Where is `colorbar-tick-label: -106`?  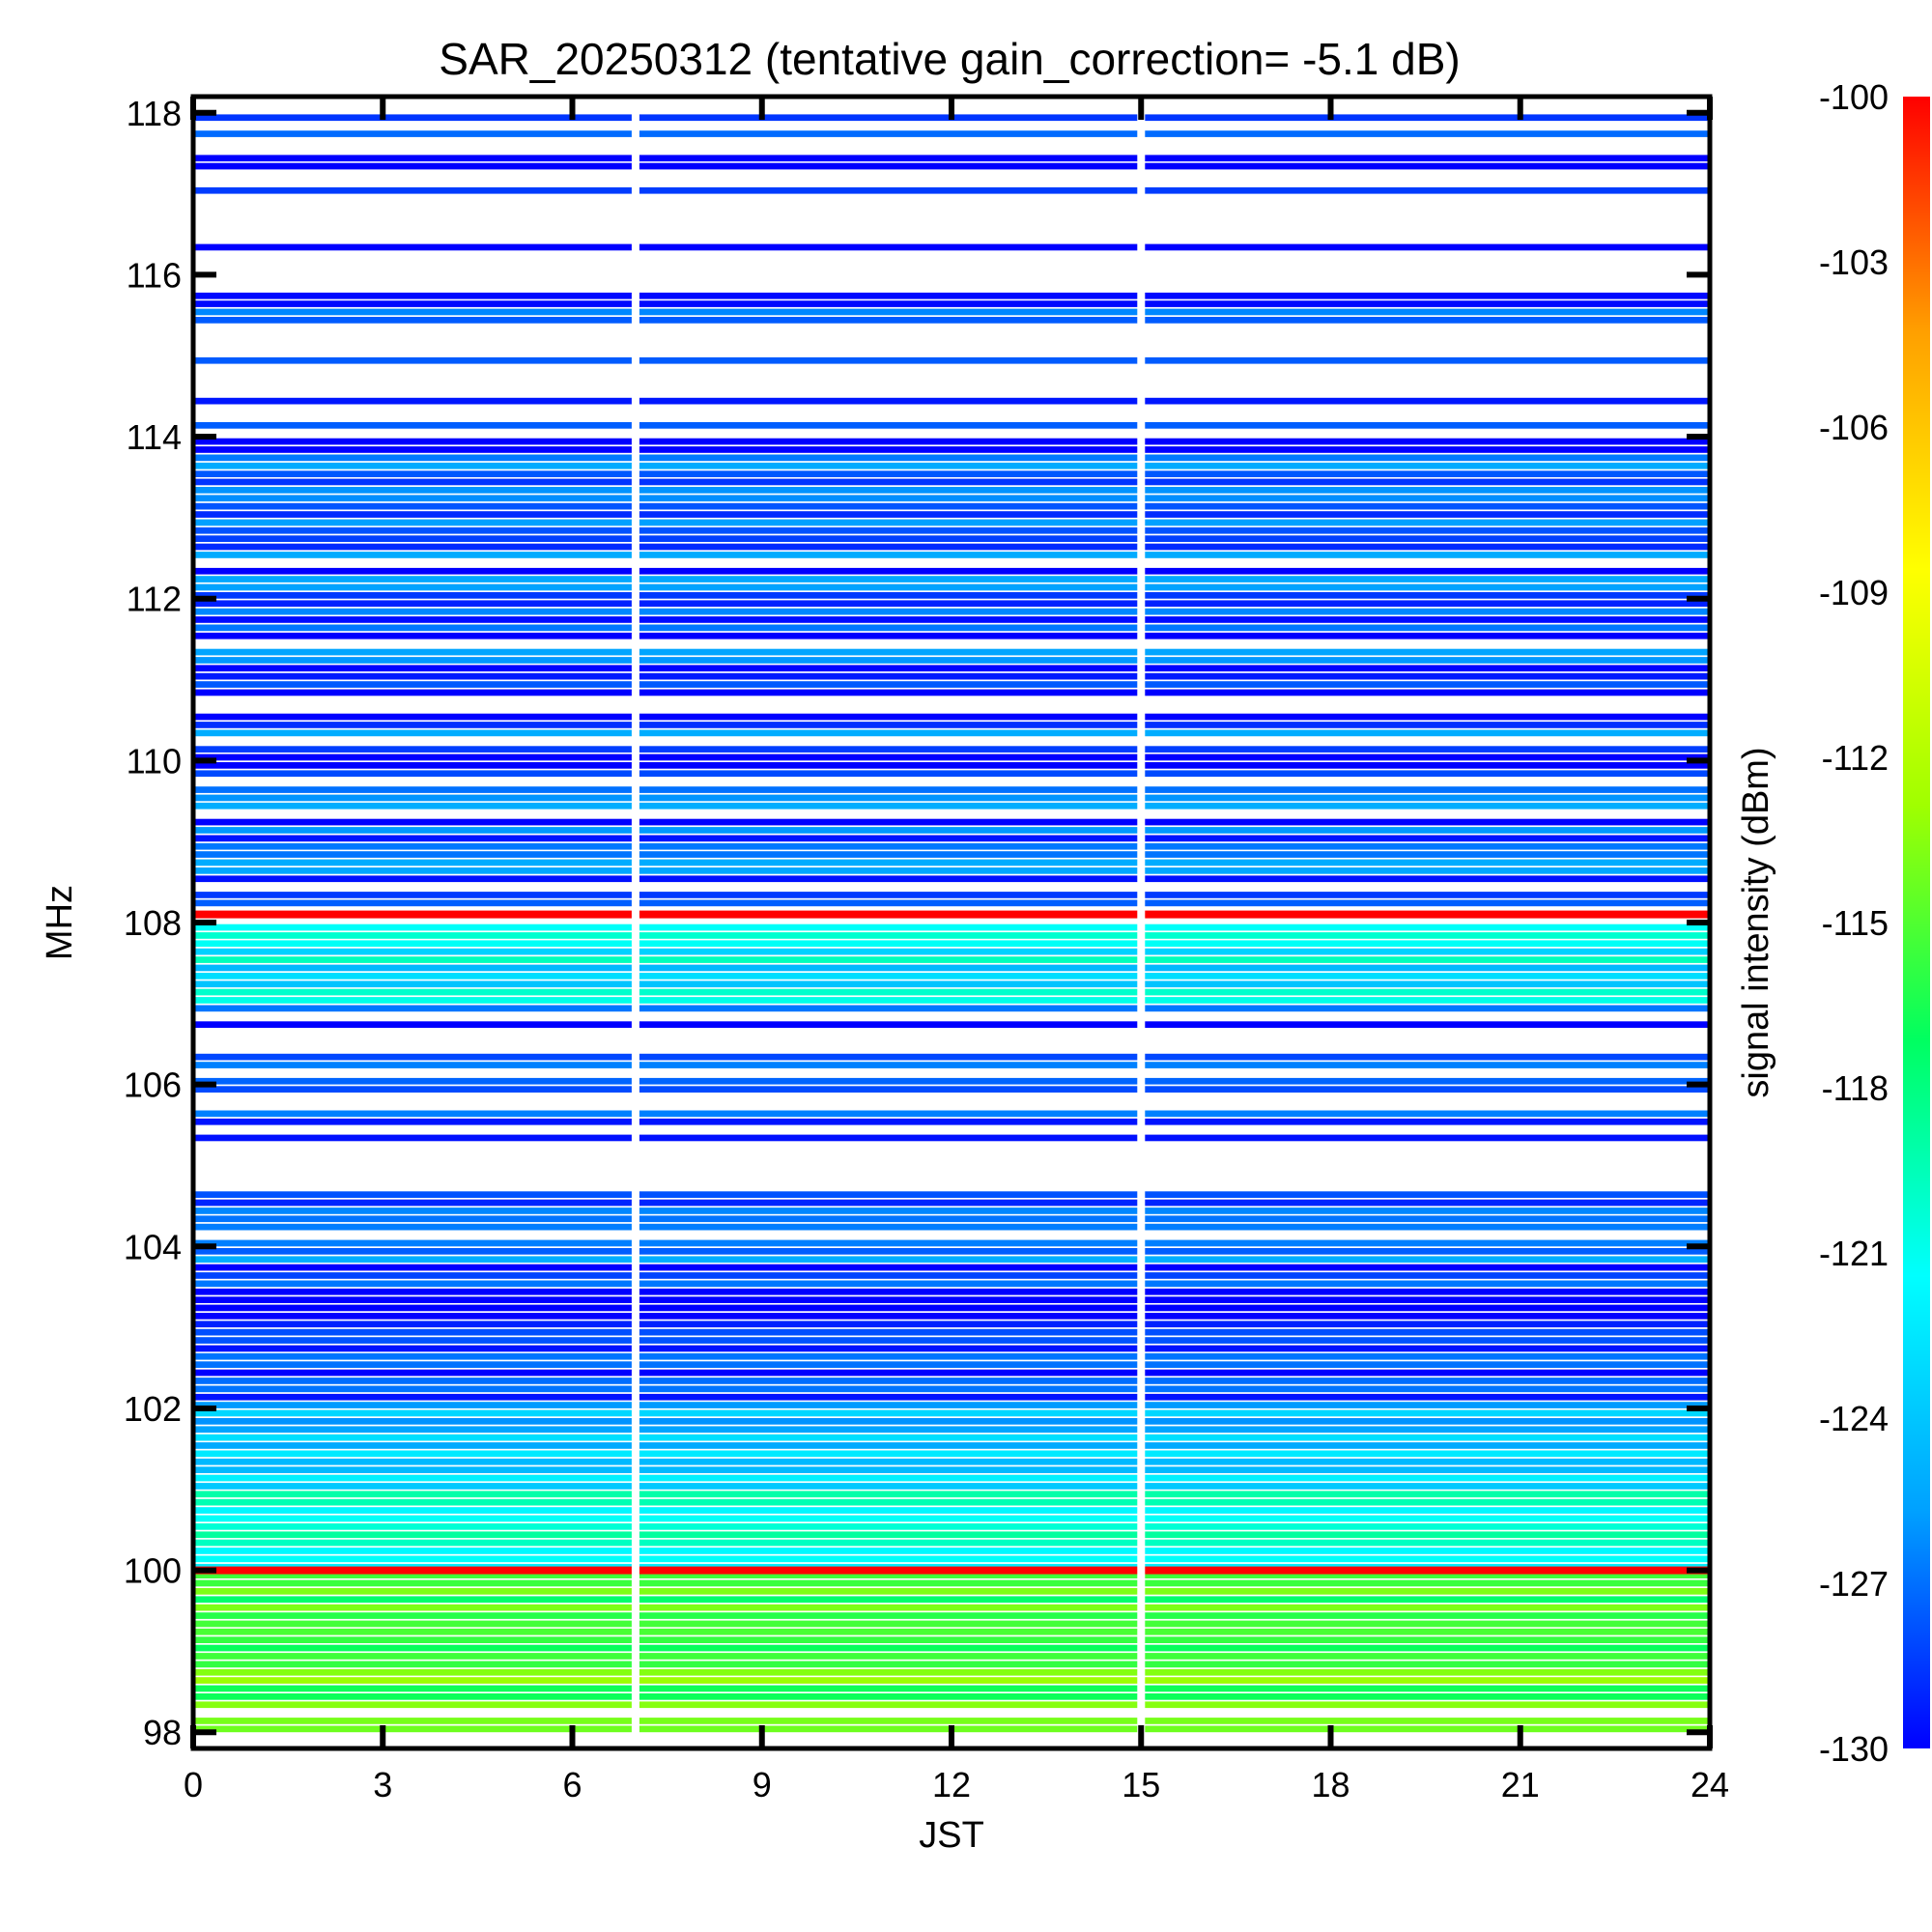 colorbar-tick-label: -106 is located at coordinates (1854, 427).